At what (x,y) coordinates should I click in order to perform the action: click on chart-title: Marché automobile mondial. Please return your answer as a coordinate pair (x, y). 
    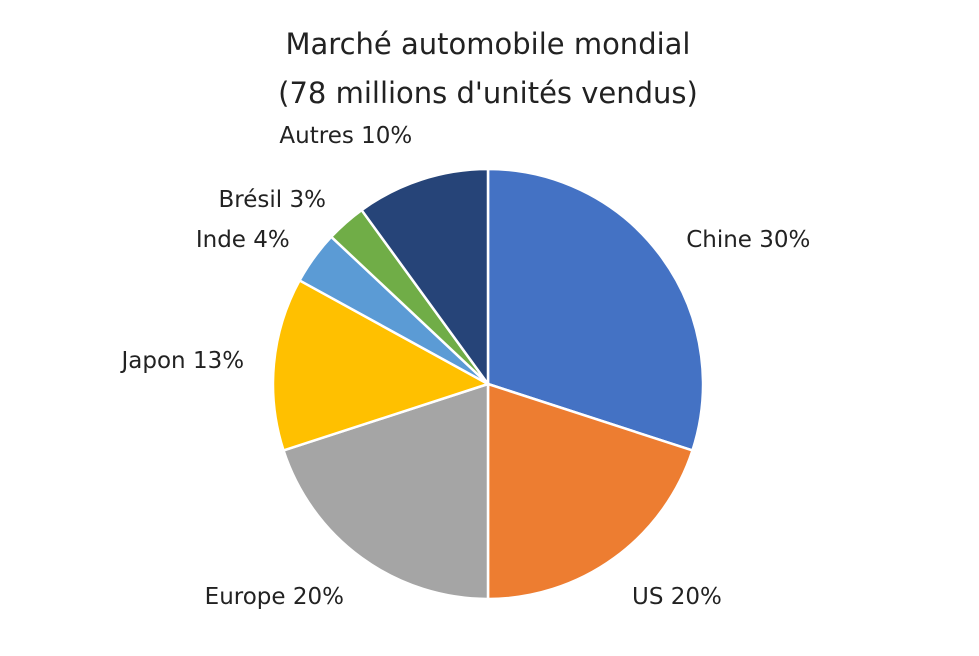
    Looking at the image, I should click on (488, 44).